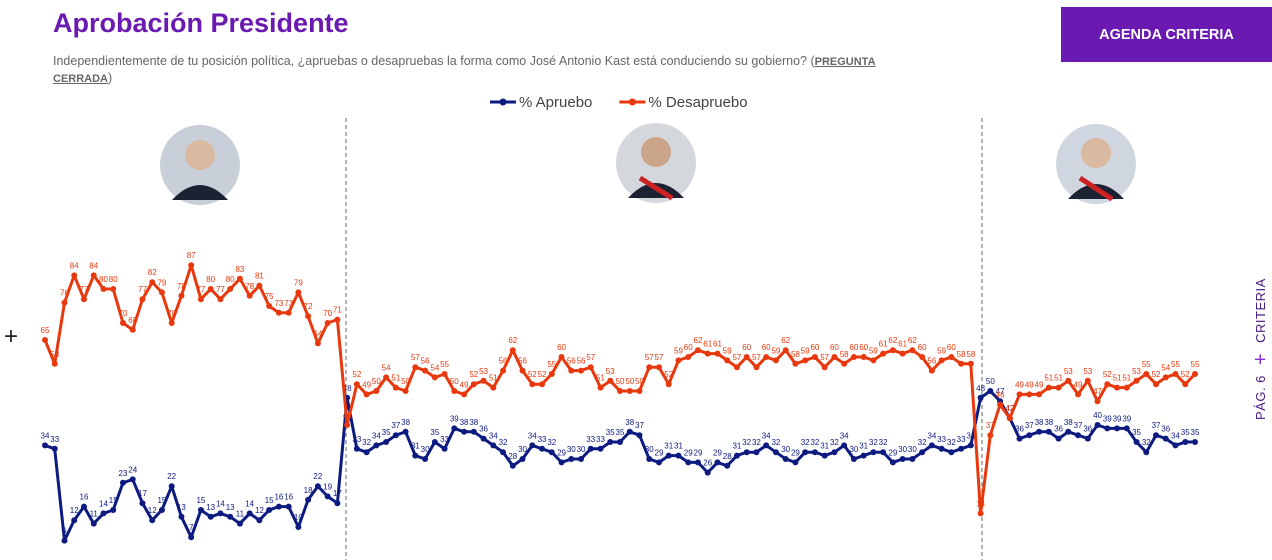  I want to click on data-label: 77, so click(142, 289).